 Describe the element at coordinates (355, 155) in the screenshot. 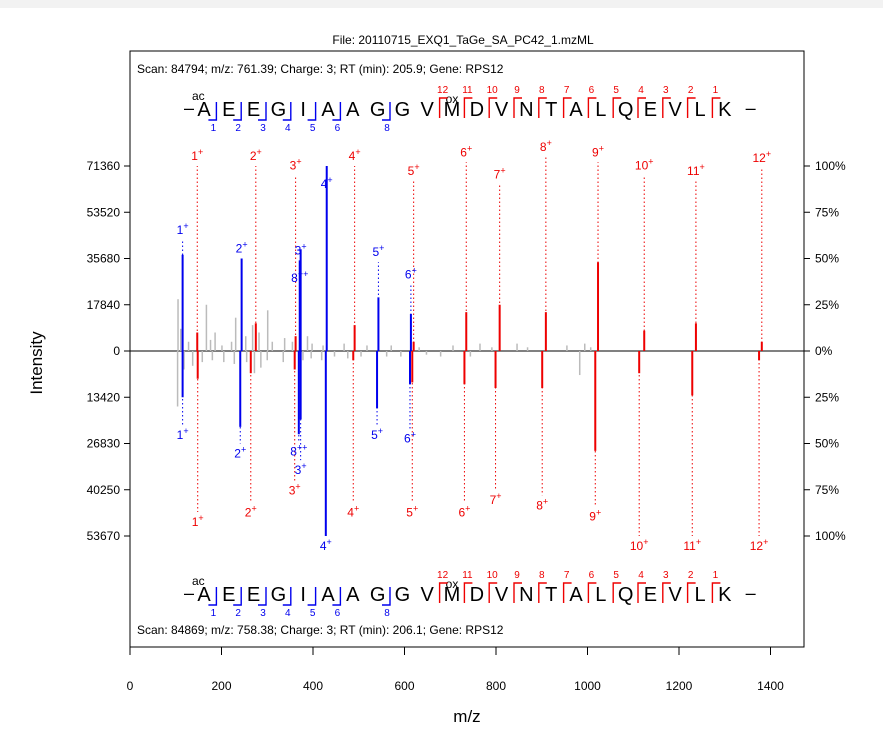

I see `y-ion-ion-label-top: 4+` at that location.